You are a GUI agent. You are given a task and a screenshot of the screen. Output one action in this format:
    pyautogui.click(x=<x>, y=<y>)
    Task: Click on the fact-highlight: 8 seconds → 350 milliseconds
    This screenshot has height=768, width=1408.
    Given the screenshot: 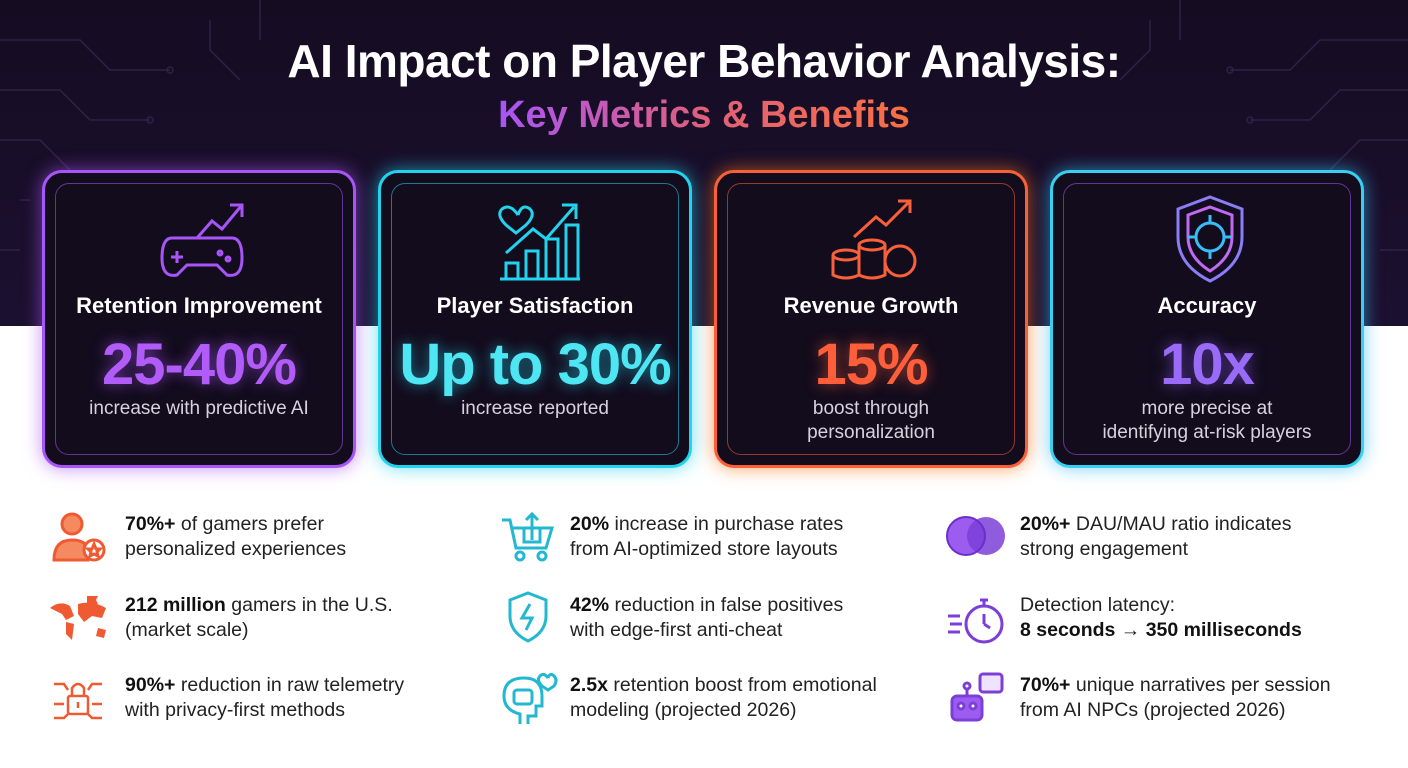 What is the action you would take?
    pyautogui.click(x=1161, y=629)
    